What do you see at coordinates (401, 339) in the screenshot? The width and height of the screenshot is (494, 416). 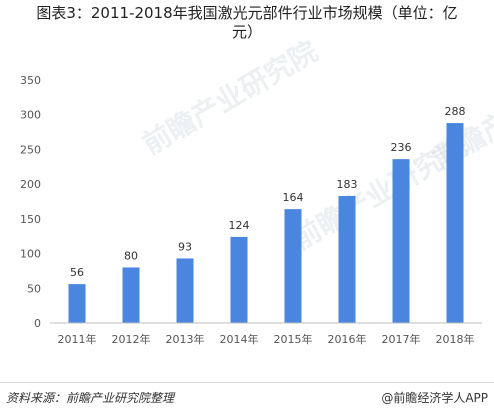 I see `x-tick-label: 2017年` at bounding box center [401, 339].